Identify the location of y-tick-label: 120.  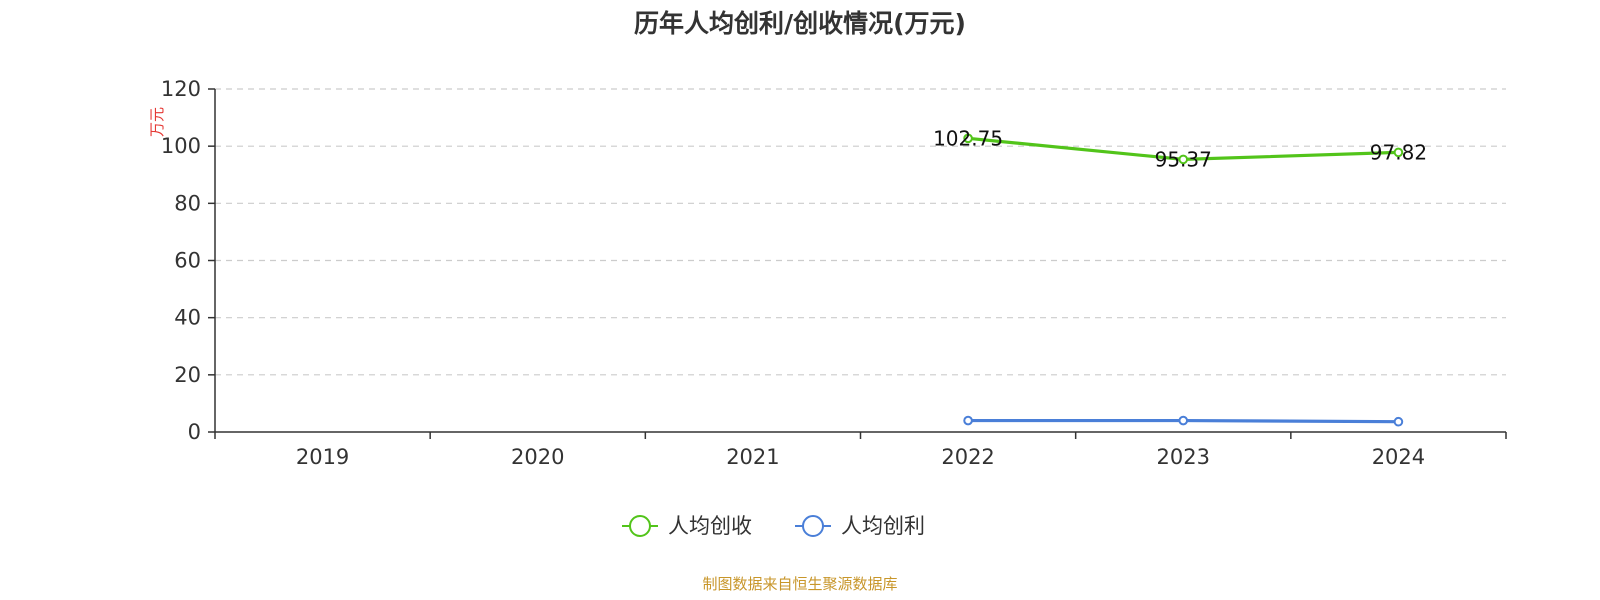
(181, 89).